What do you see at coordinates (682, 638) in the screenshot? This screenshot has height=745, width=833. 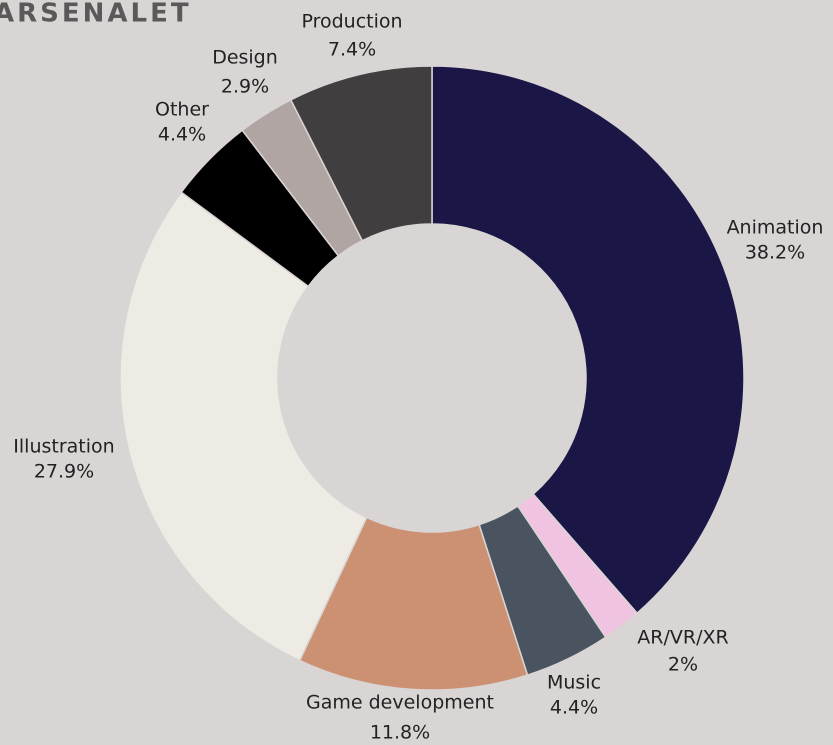 I see `slice-label: AR/VR/XR` at bounding box center [682, 638].